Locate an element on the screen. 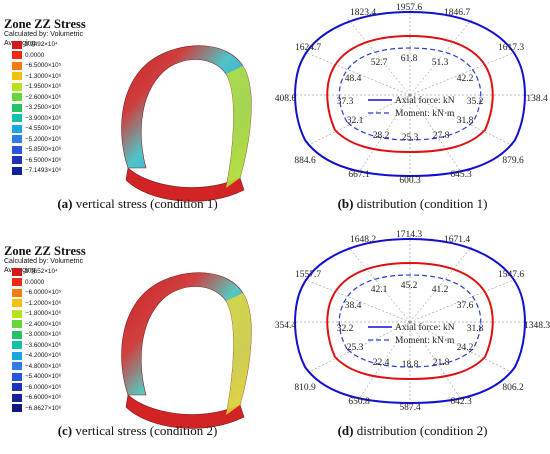 The height and width of the screenshot is (454, 550). legend-item: −3.0000×10⁶ is located at coordinates (36, 334).